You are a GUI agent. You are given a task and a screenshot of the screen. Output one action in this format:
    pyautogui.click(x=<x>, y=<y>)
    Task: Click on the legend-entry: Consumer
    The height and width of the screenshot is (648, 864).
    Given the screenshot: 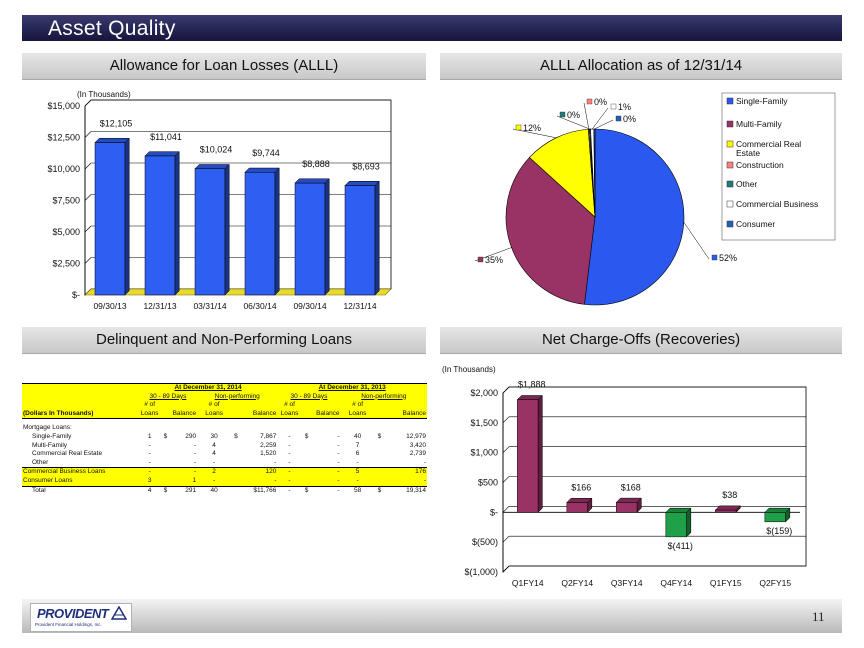 What is the action you would take?
    pyautogui.click(x=755, y=224)
    